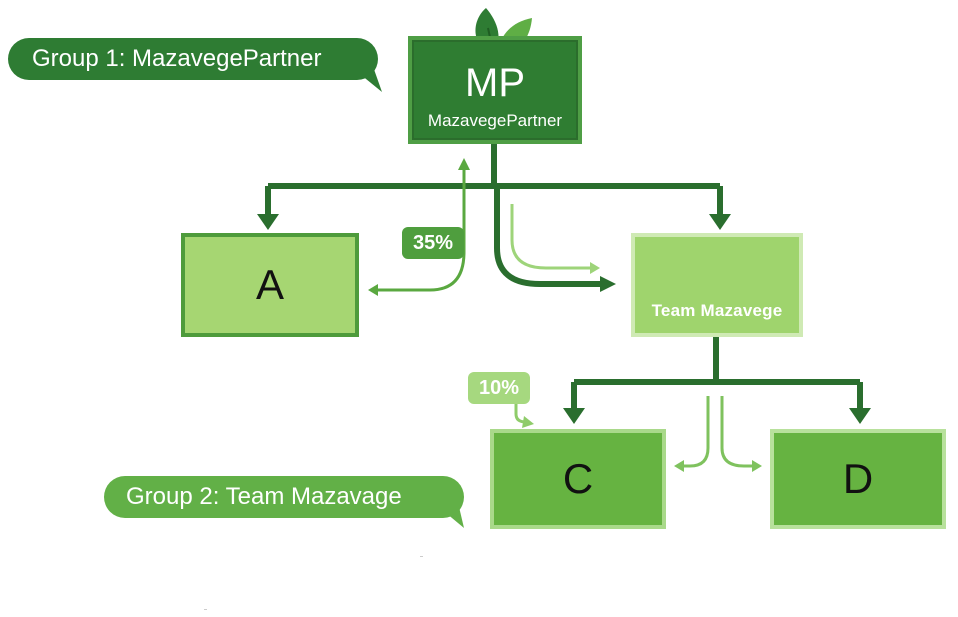 This screenshot has height=617, width=958. I want to click on team-tree-arrowheads, so click(717, 416).